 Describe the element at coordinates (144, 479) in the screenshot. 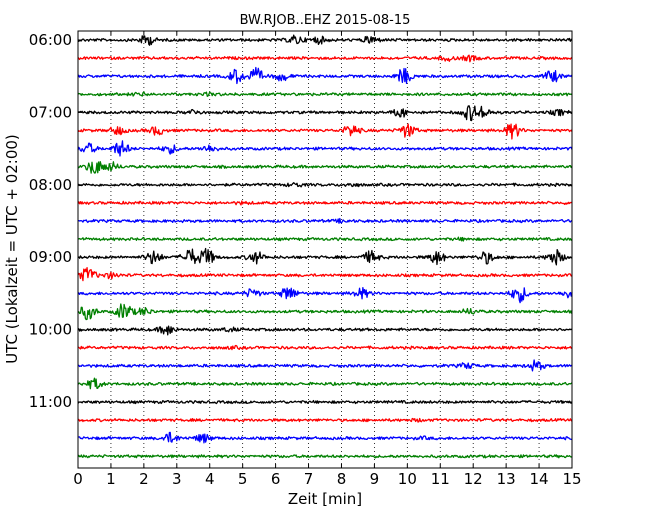

I see `x-tick-label: 2` at that location.